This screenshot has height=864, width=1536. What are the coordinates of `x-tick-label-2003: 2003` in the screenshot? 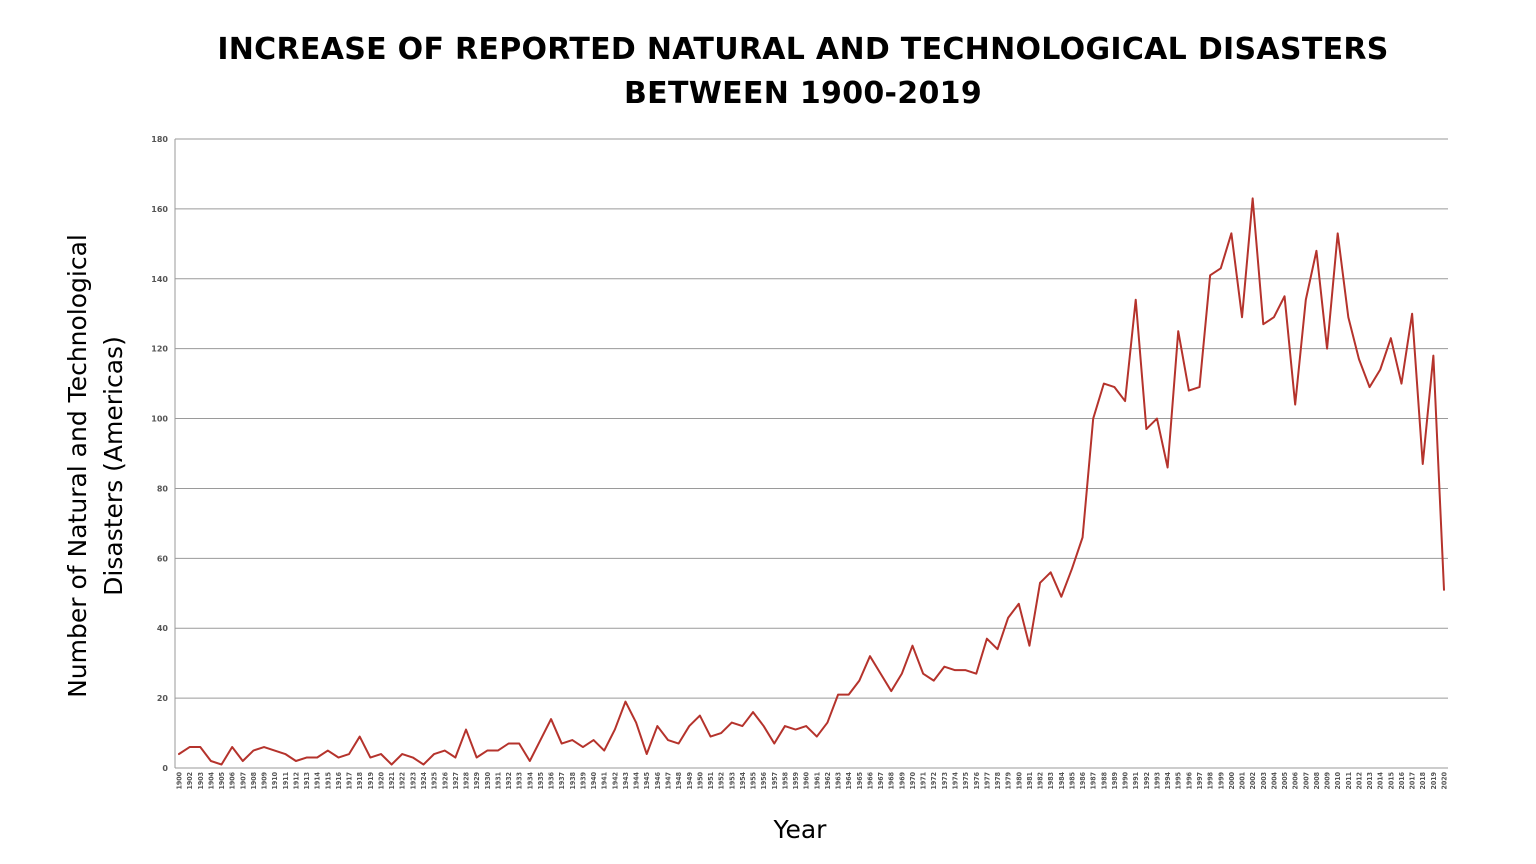 It's located at (1264, 781).